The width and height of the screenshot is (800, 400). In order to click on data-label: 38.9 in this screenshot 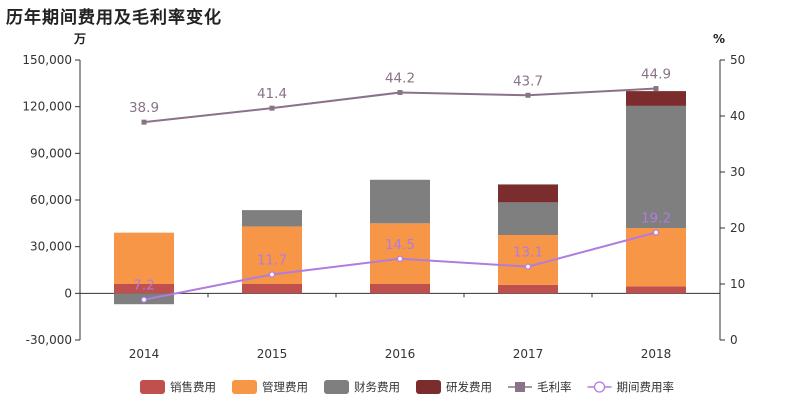, I will do `click(144, 108)`.